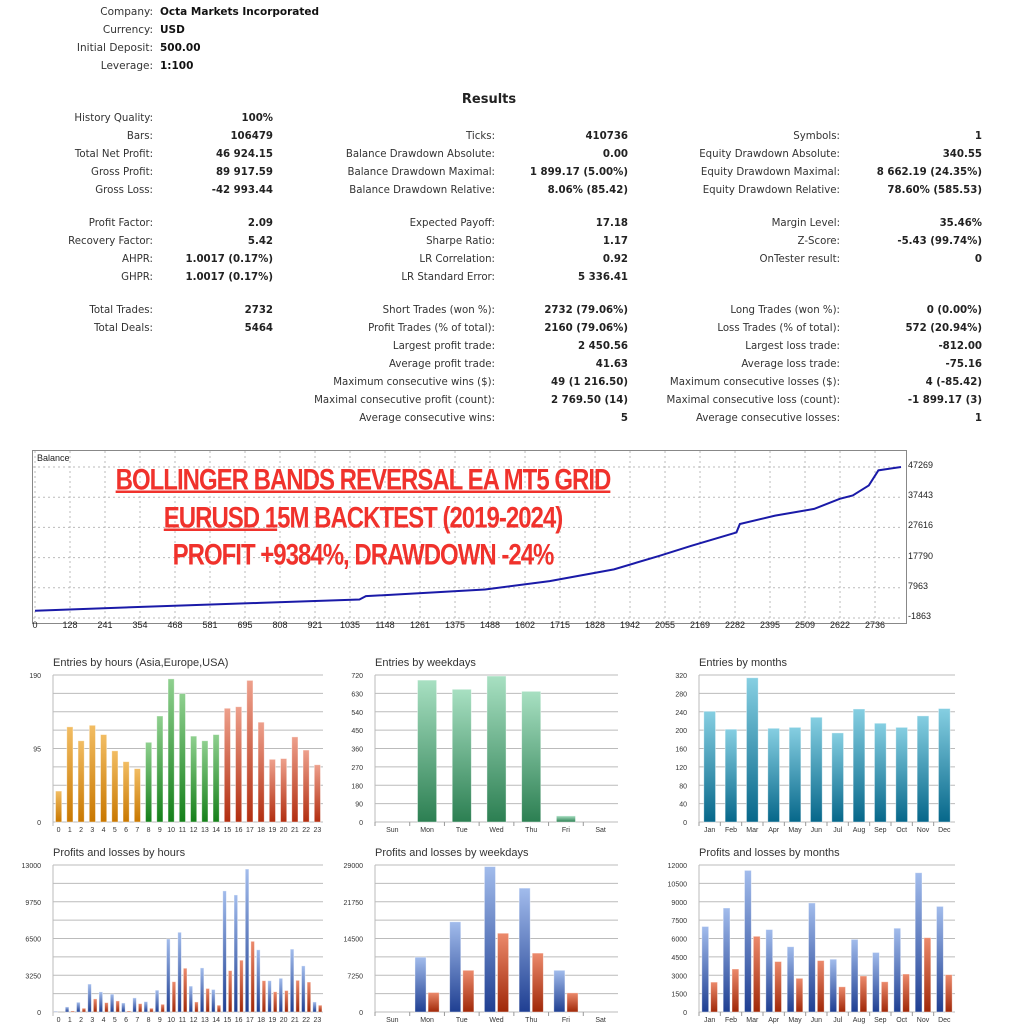 The image size is (1011, 1032). I want to click on y-tick-label: 80, so click(683, 786).